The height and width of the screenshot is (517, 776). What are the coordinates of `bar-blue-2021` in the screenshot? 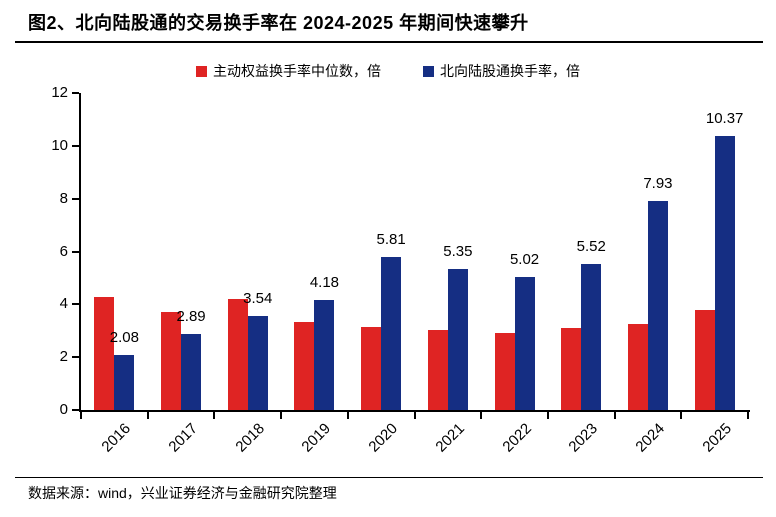 It's located at (457, 339).